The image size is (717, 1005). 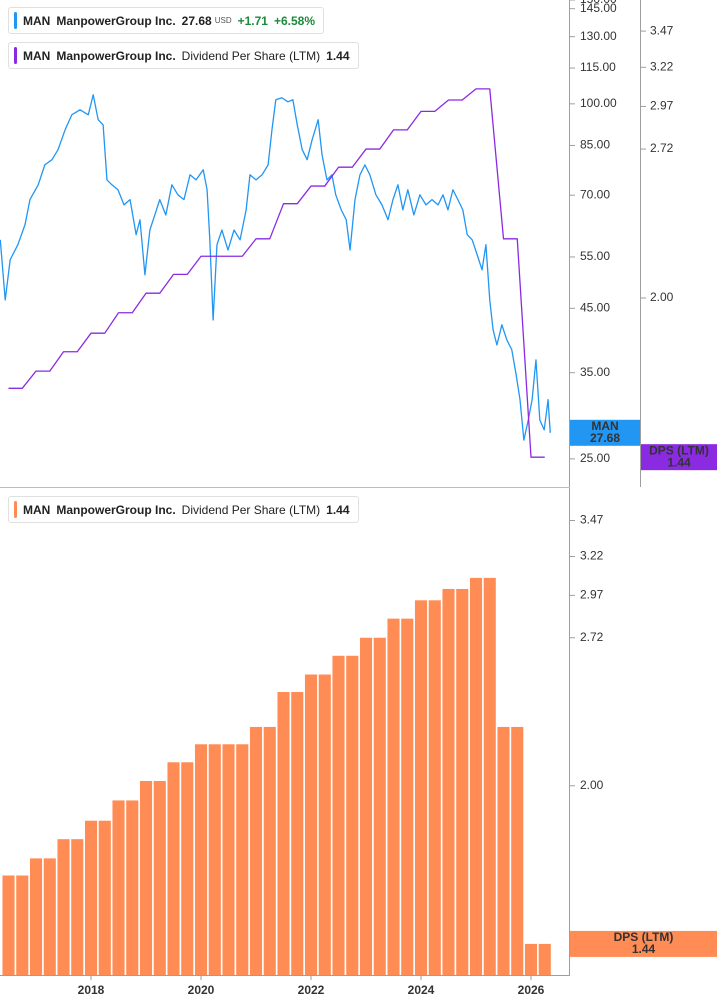 What do you see at coordinates (595, 308) in the screenshot?
I see `y-tick-label: 45.00` at bounding box center [595, 308].